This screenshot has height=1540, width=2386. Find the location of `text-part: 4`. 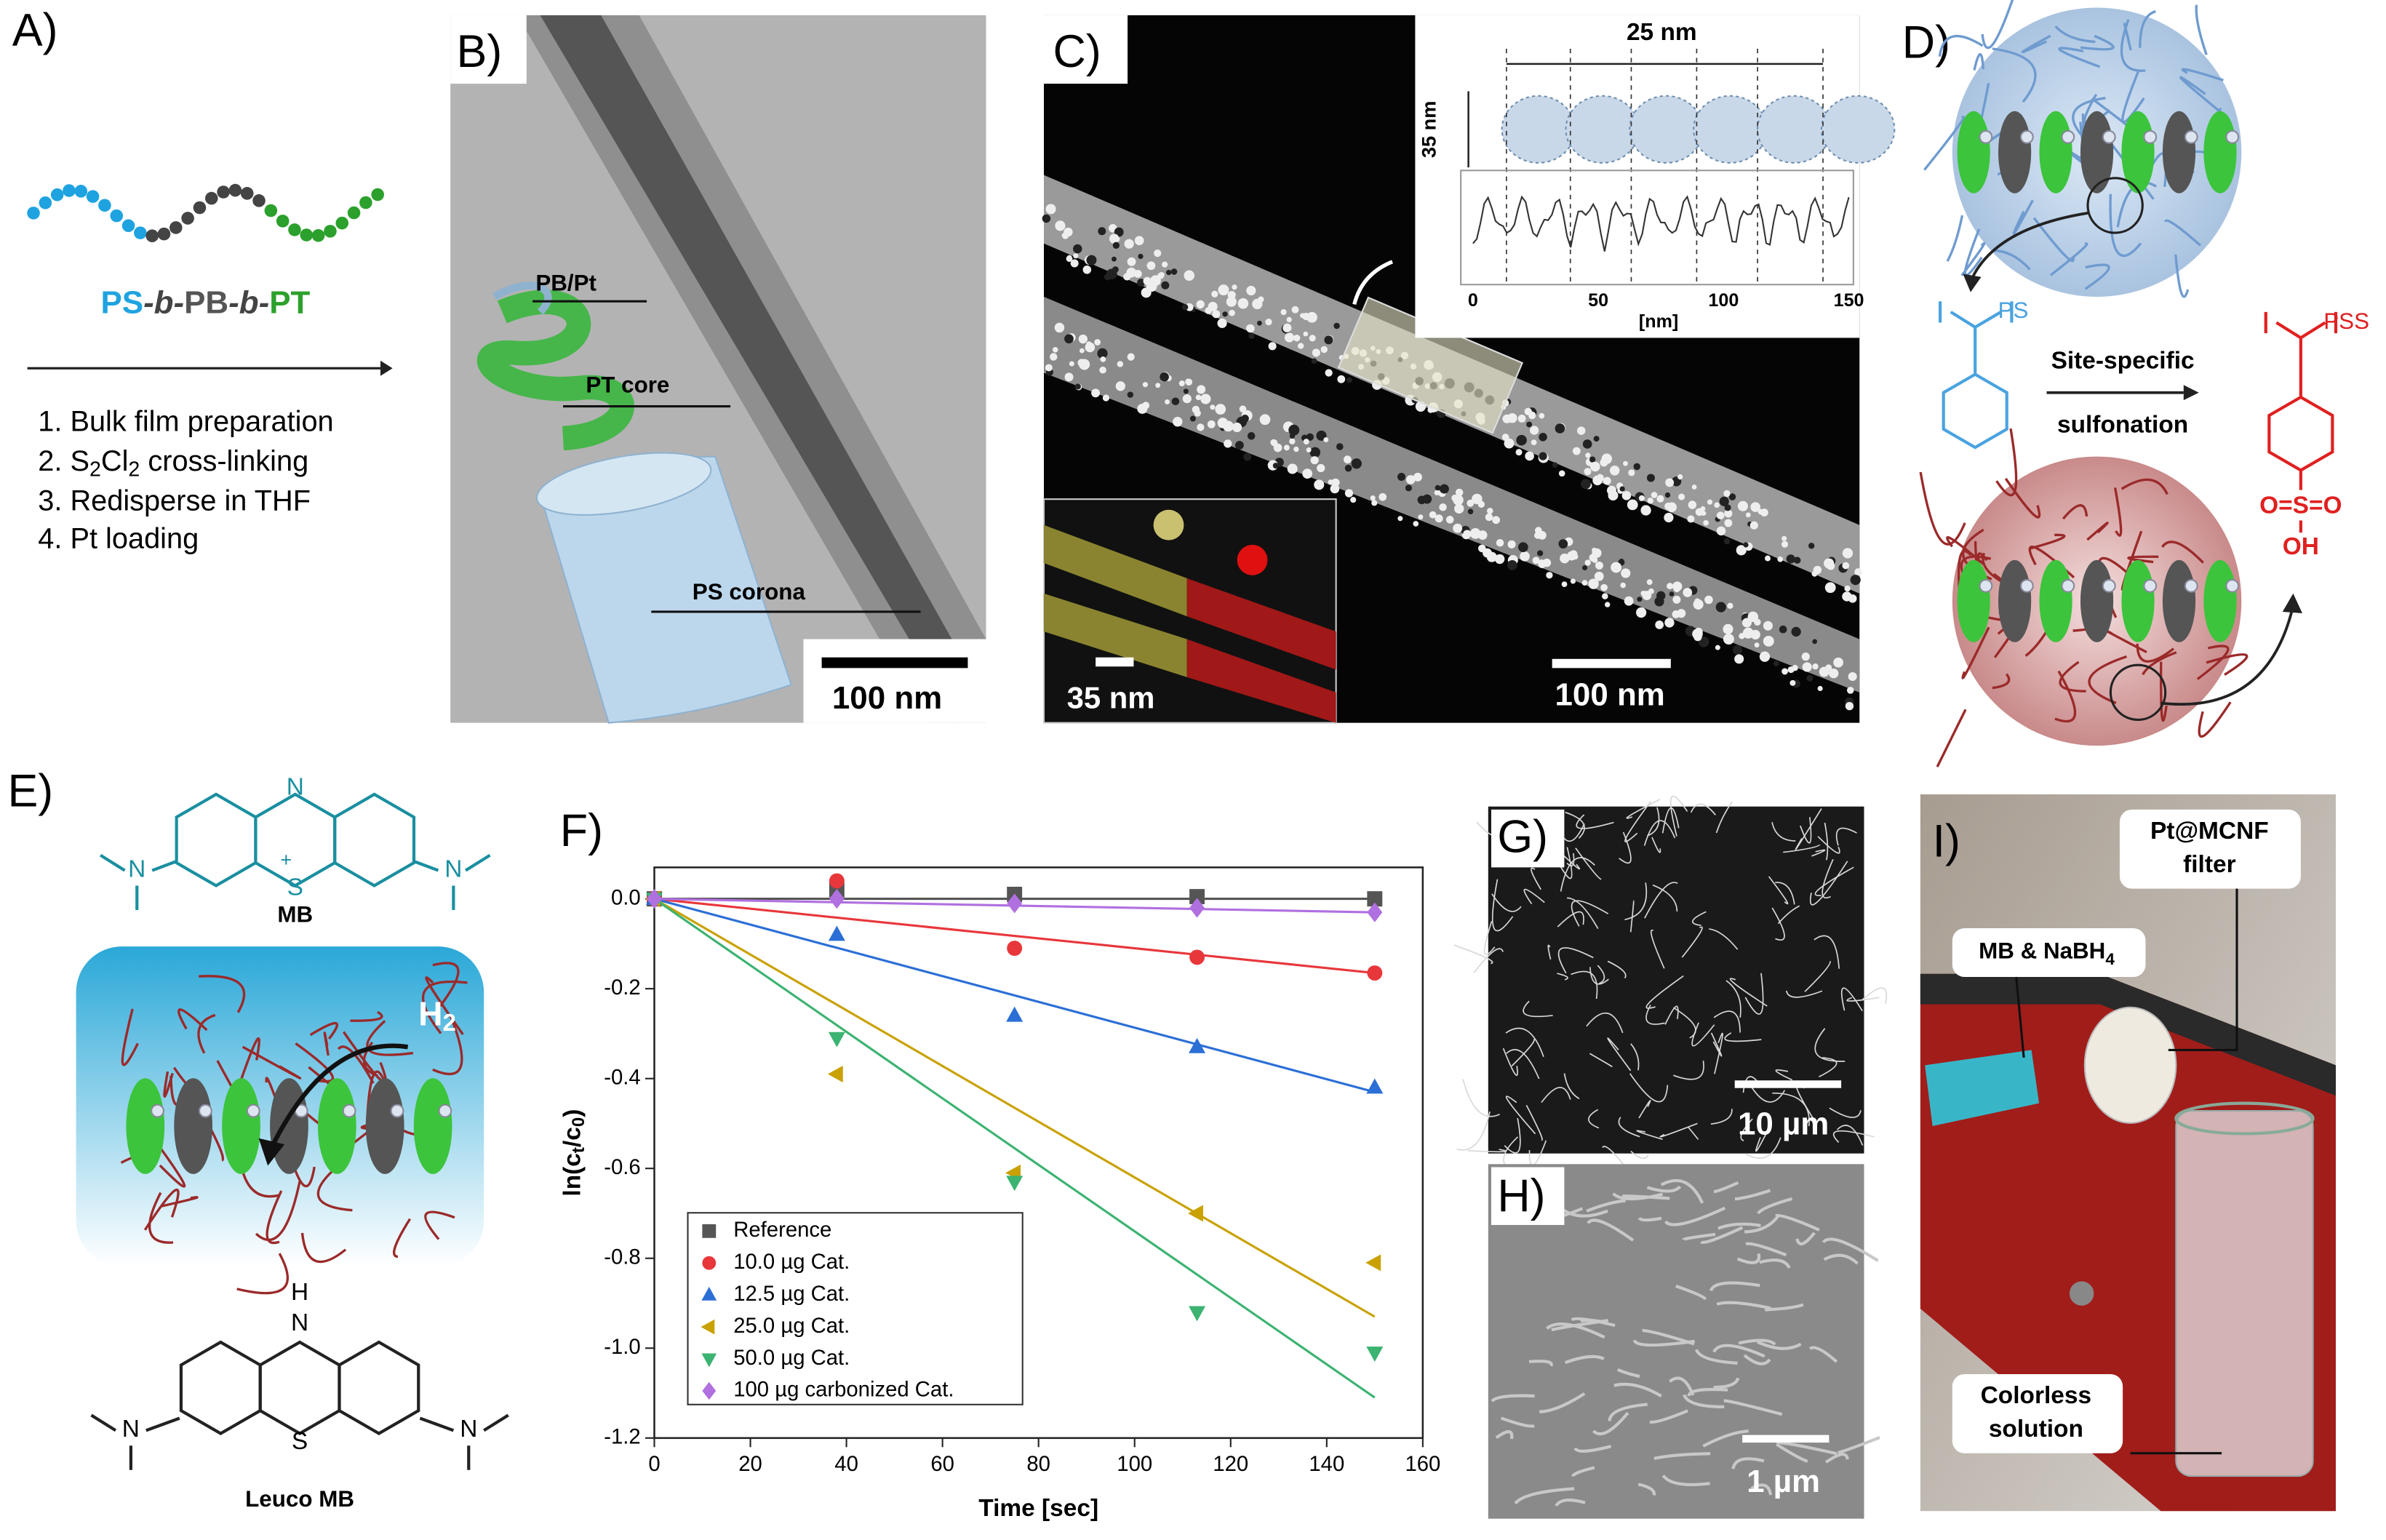

text-part: 4 is located at coordinates (2110, 959).